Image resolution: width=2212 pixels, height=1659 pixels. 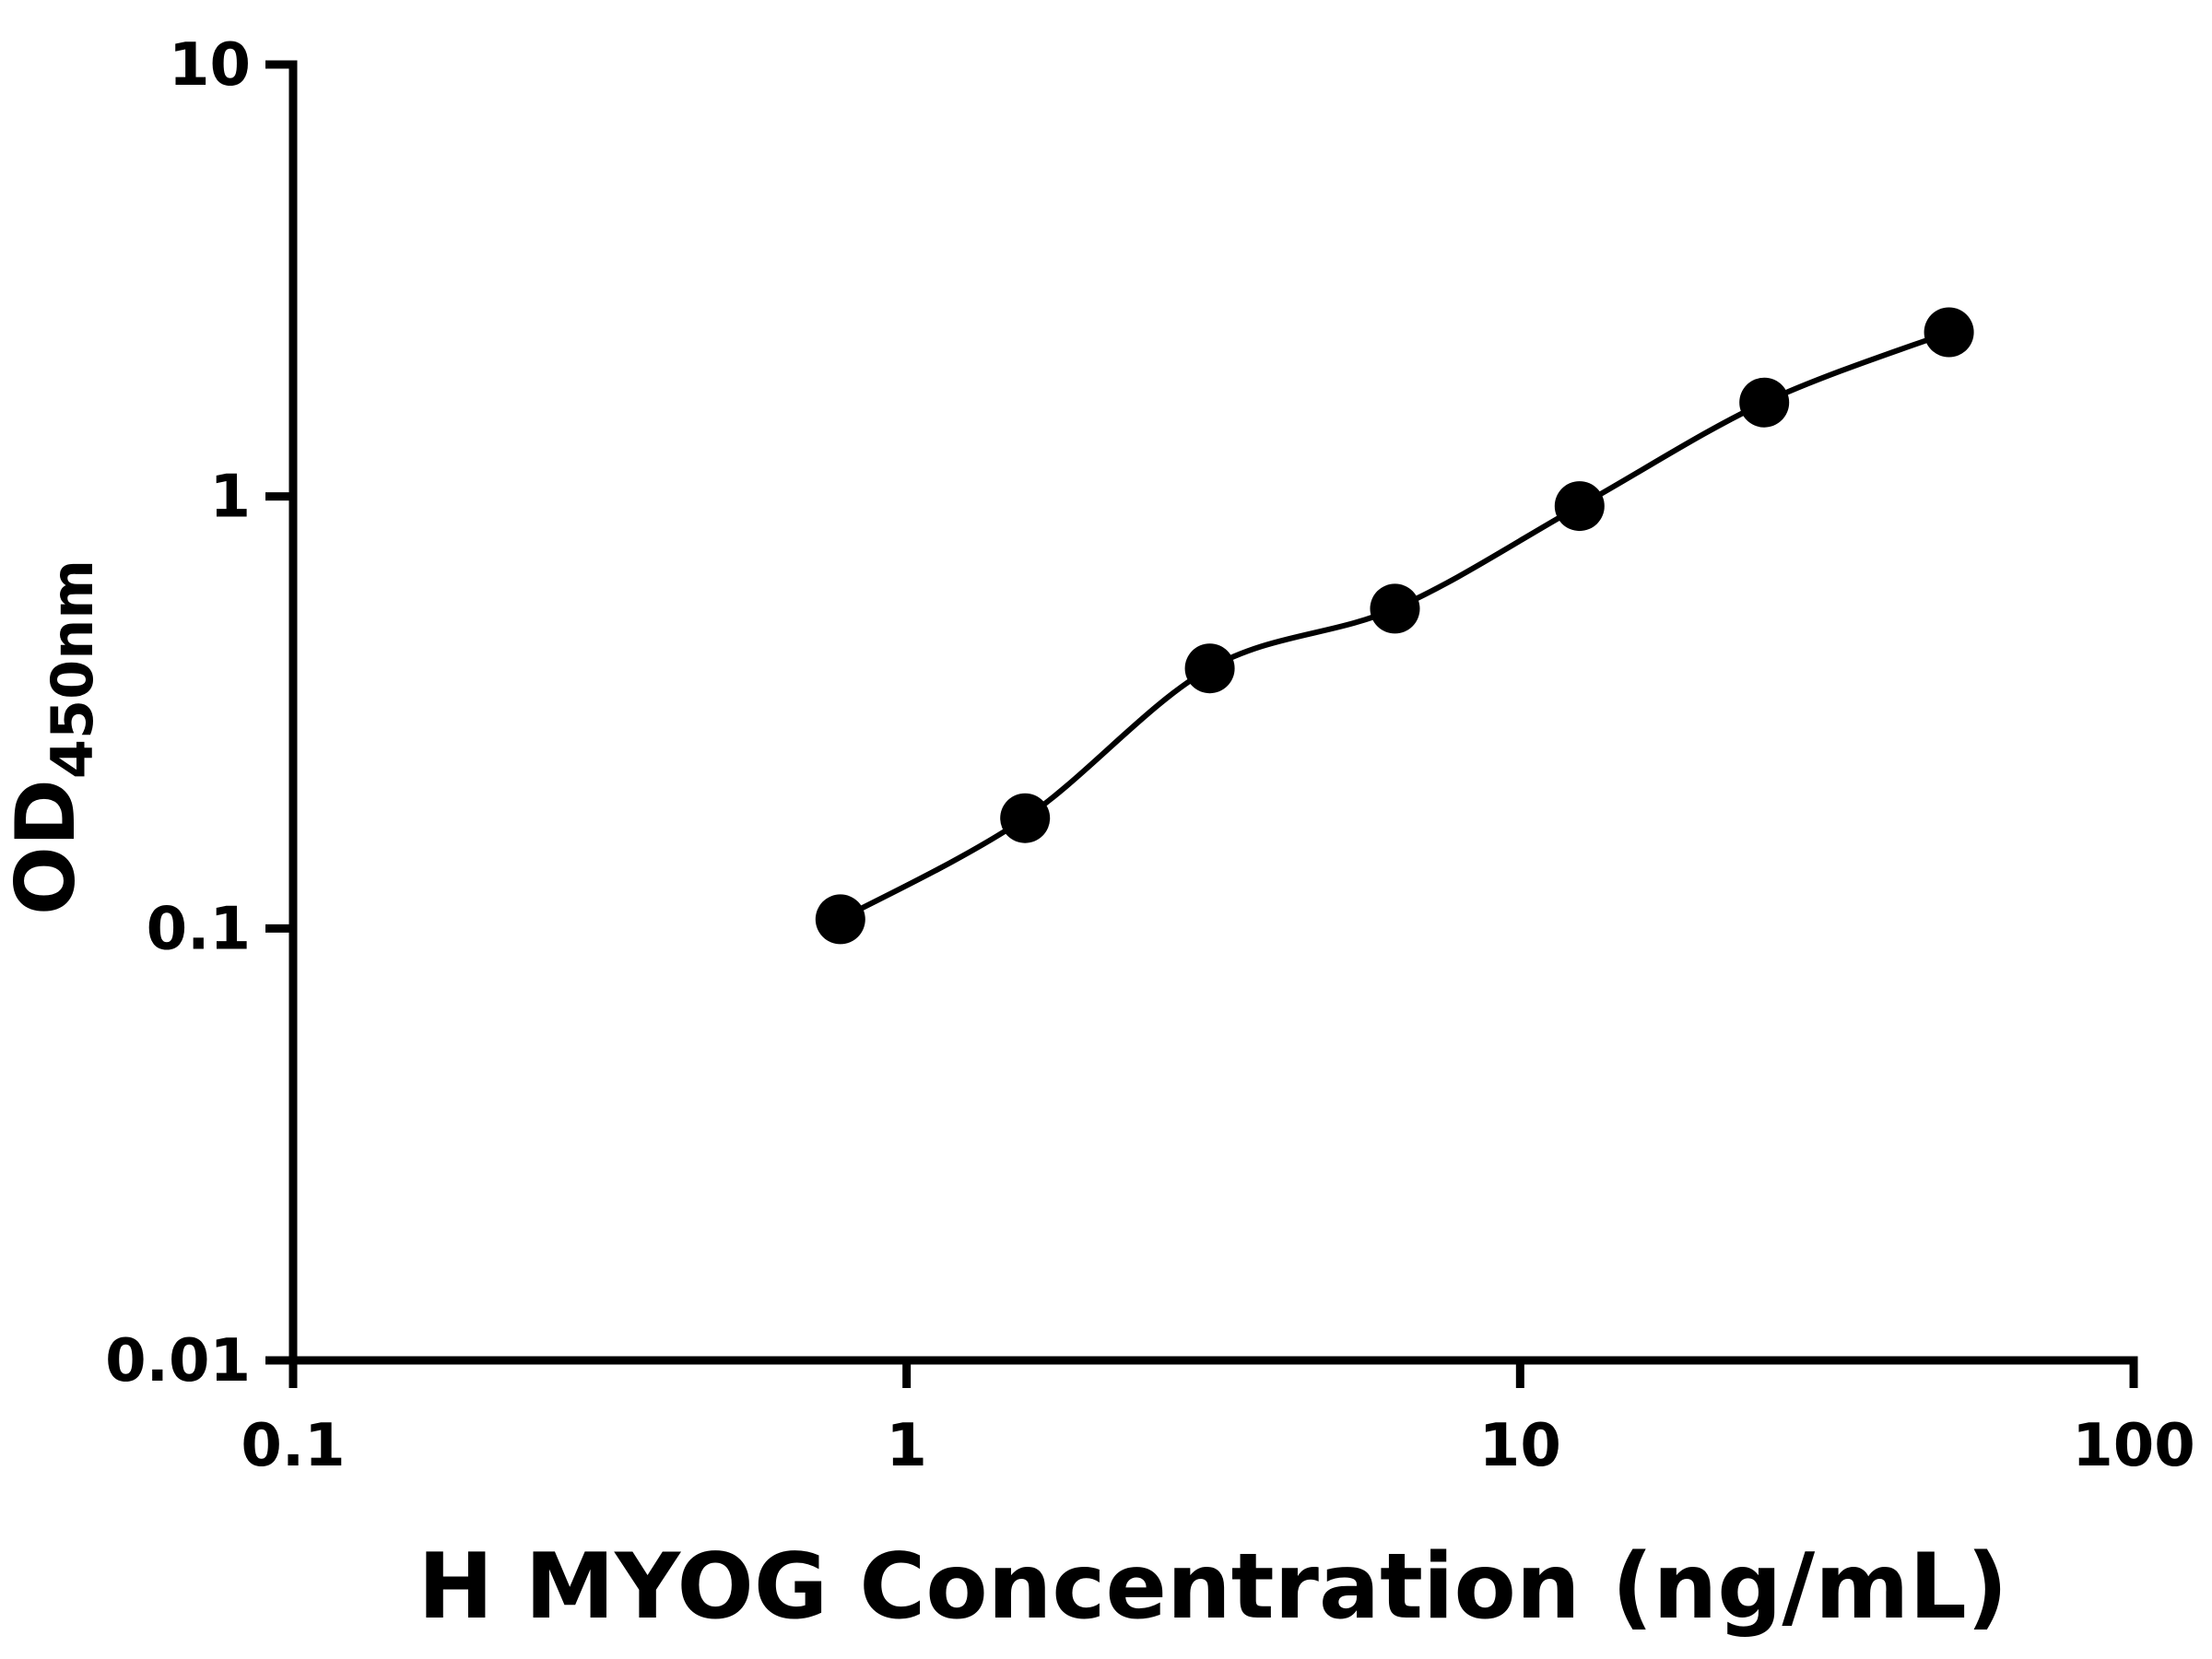 What do you see at coordinates (1212, 1587) in the screenshot?
I see `x-axis-title: H MYOG Concentration (ng/mL)` at bounding box center [1212, 1587].